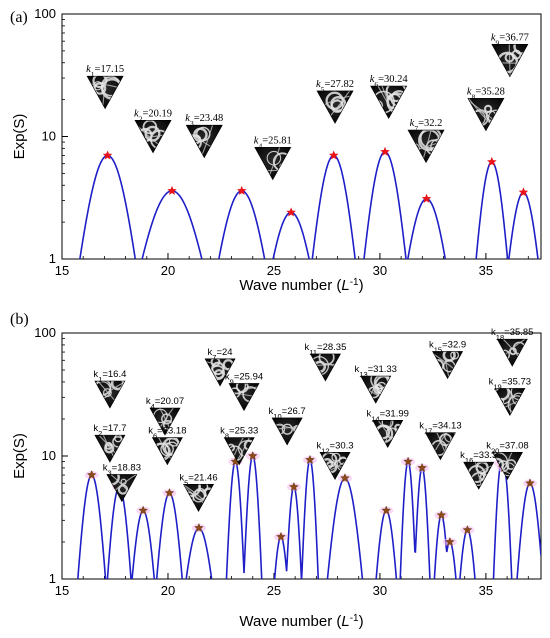 This screenshot has height=638, width=550. I want to click on inset-pattern, so click(509, 402).